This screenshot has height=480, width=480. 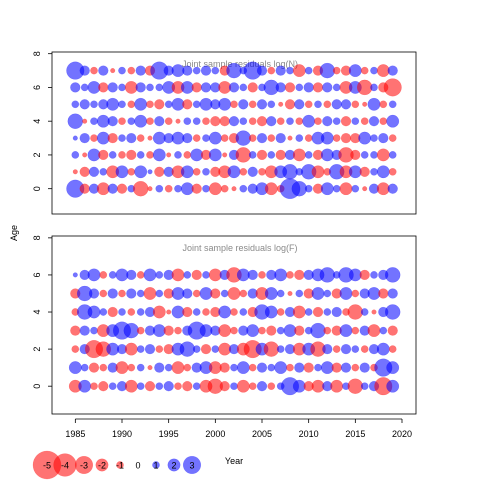 I want to click on legend-label: 2, so click(x=173, y=466).